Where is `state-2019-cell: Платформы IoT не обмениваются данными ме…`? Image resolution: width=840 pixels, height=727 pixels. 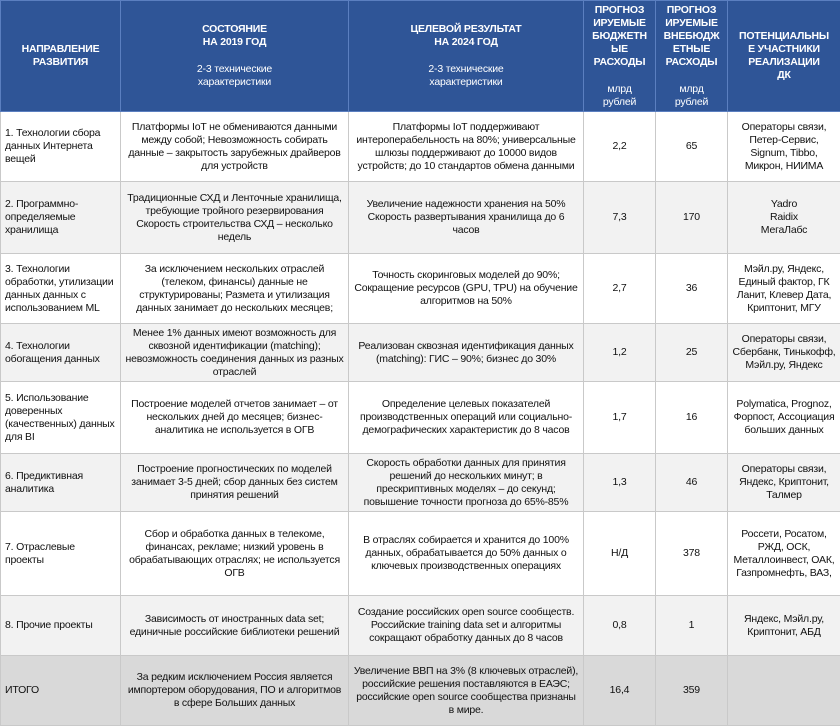
state-2019-cell: Платформы IoT не обмениваются данными ме… is located at coordinates (234, 146).